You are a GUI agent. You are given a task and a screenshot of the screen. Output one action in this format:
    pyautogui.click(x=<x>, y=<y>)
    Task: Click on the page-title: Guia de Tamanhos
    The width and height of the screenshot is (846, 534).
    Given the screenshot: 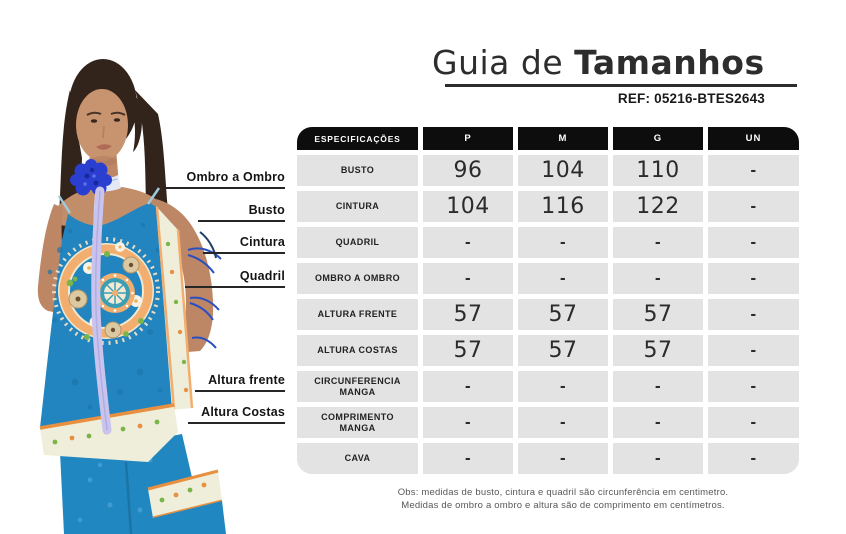 What is the action you would take?
    pyautogui.click(x=617, y=63)
    